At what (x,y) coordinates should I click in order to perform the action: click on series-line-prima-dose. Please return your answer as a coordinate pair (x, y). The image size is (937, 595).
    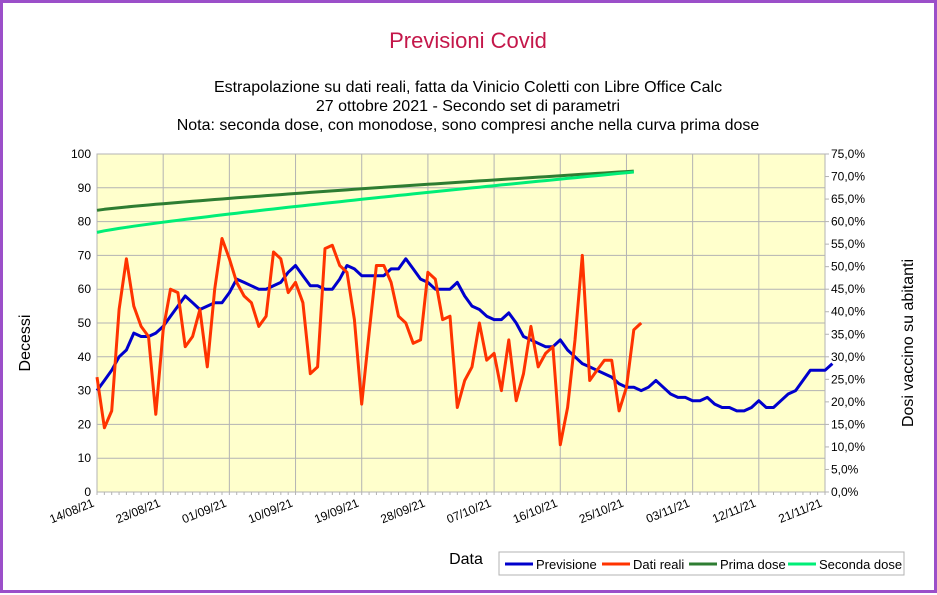
    Looking at the image, I should click on (365, 190).